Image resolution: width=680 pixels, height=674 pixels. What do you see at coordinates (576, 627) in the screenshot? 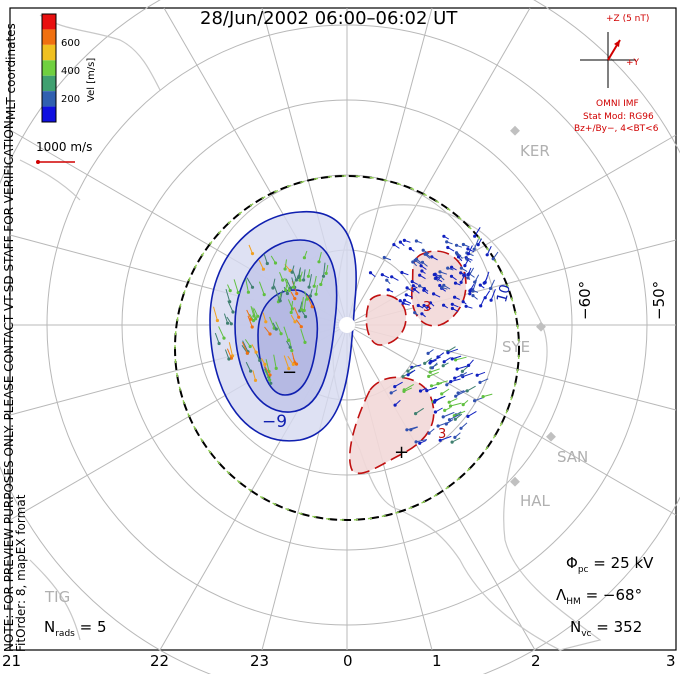
I see `nvc-symbol: N` at bounding box center [576, 627].